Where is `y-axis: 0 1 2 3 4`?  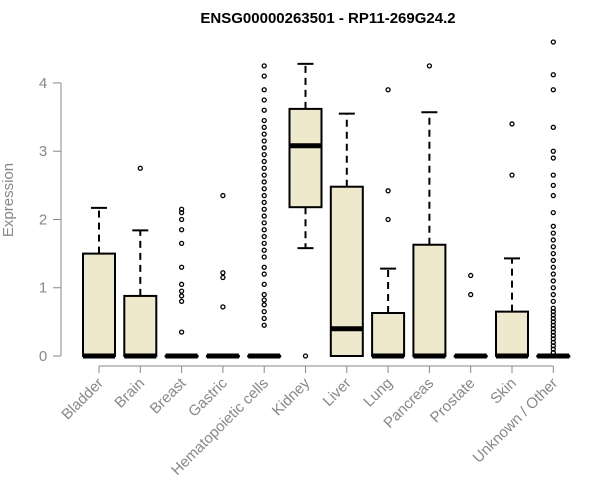 y-axis: 0 1 2 3 4 is located at coordinates (50, 220).